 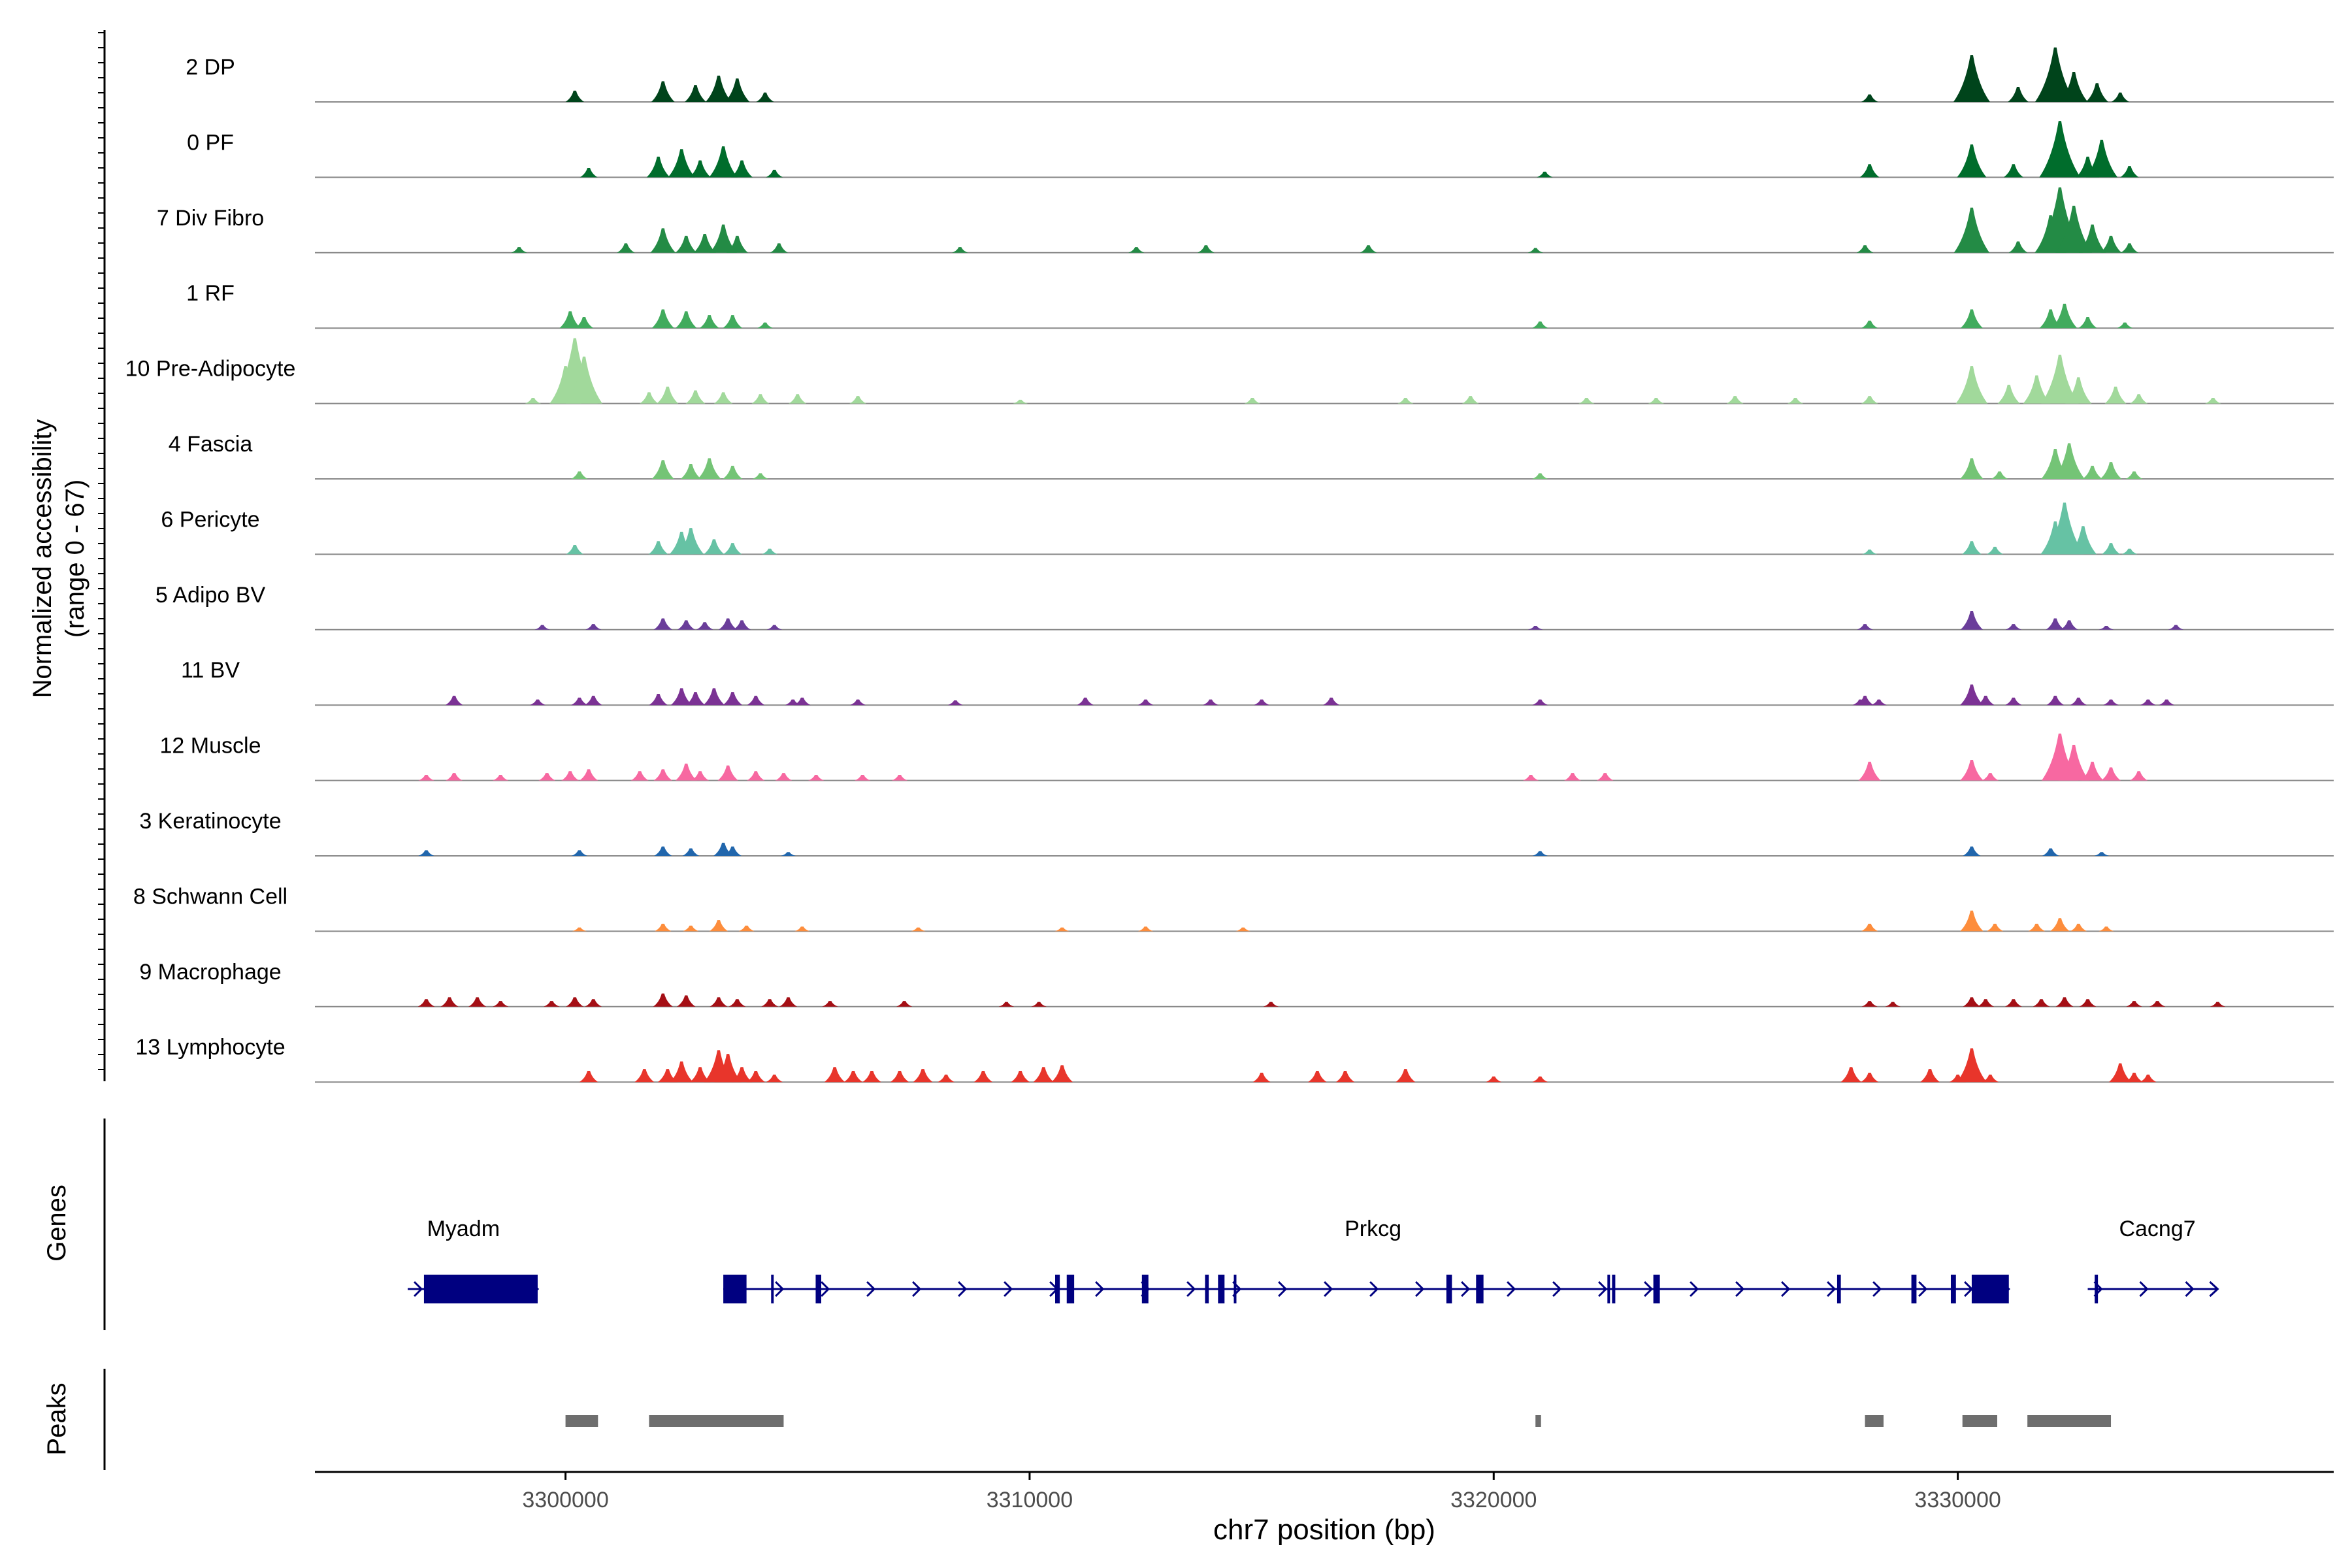 I want to click on y-axis-title-line1: Normalized accessibility, so click(x=42, y=558).